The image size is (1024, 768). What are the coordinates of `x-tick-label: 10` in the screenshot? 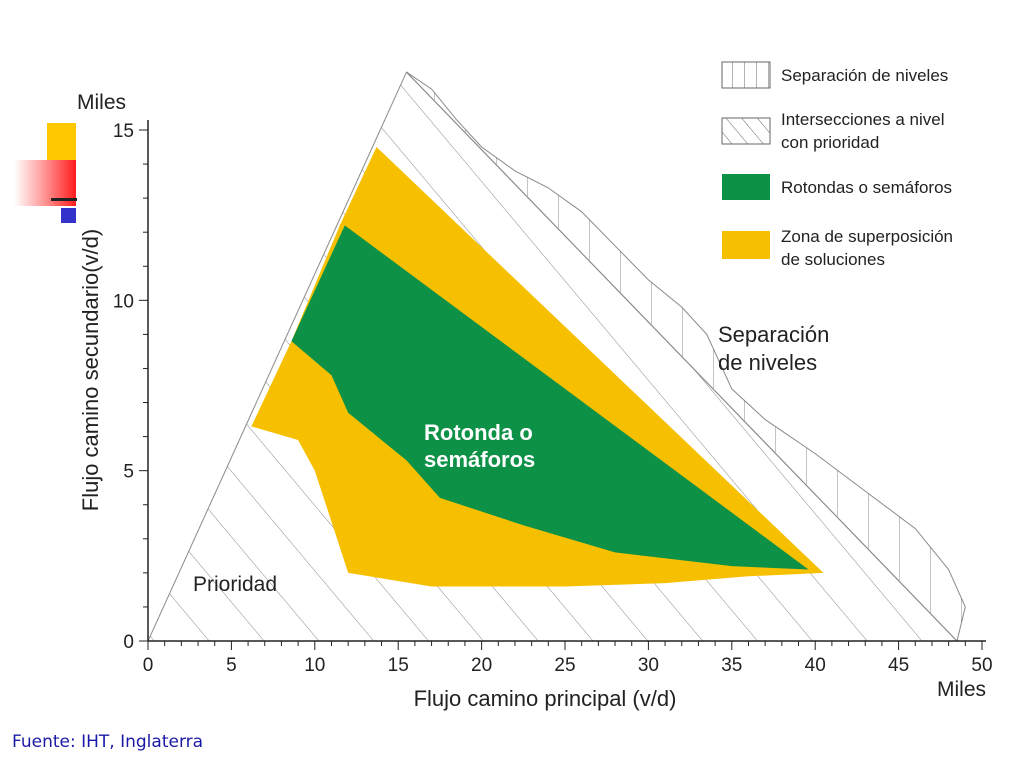 It's located at (314, 665).